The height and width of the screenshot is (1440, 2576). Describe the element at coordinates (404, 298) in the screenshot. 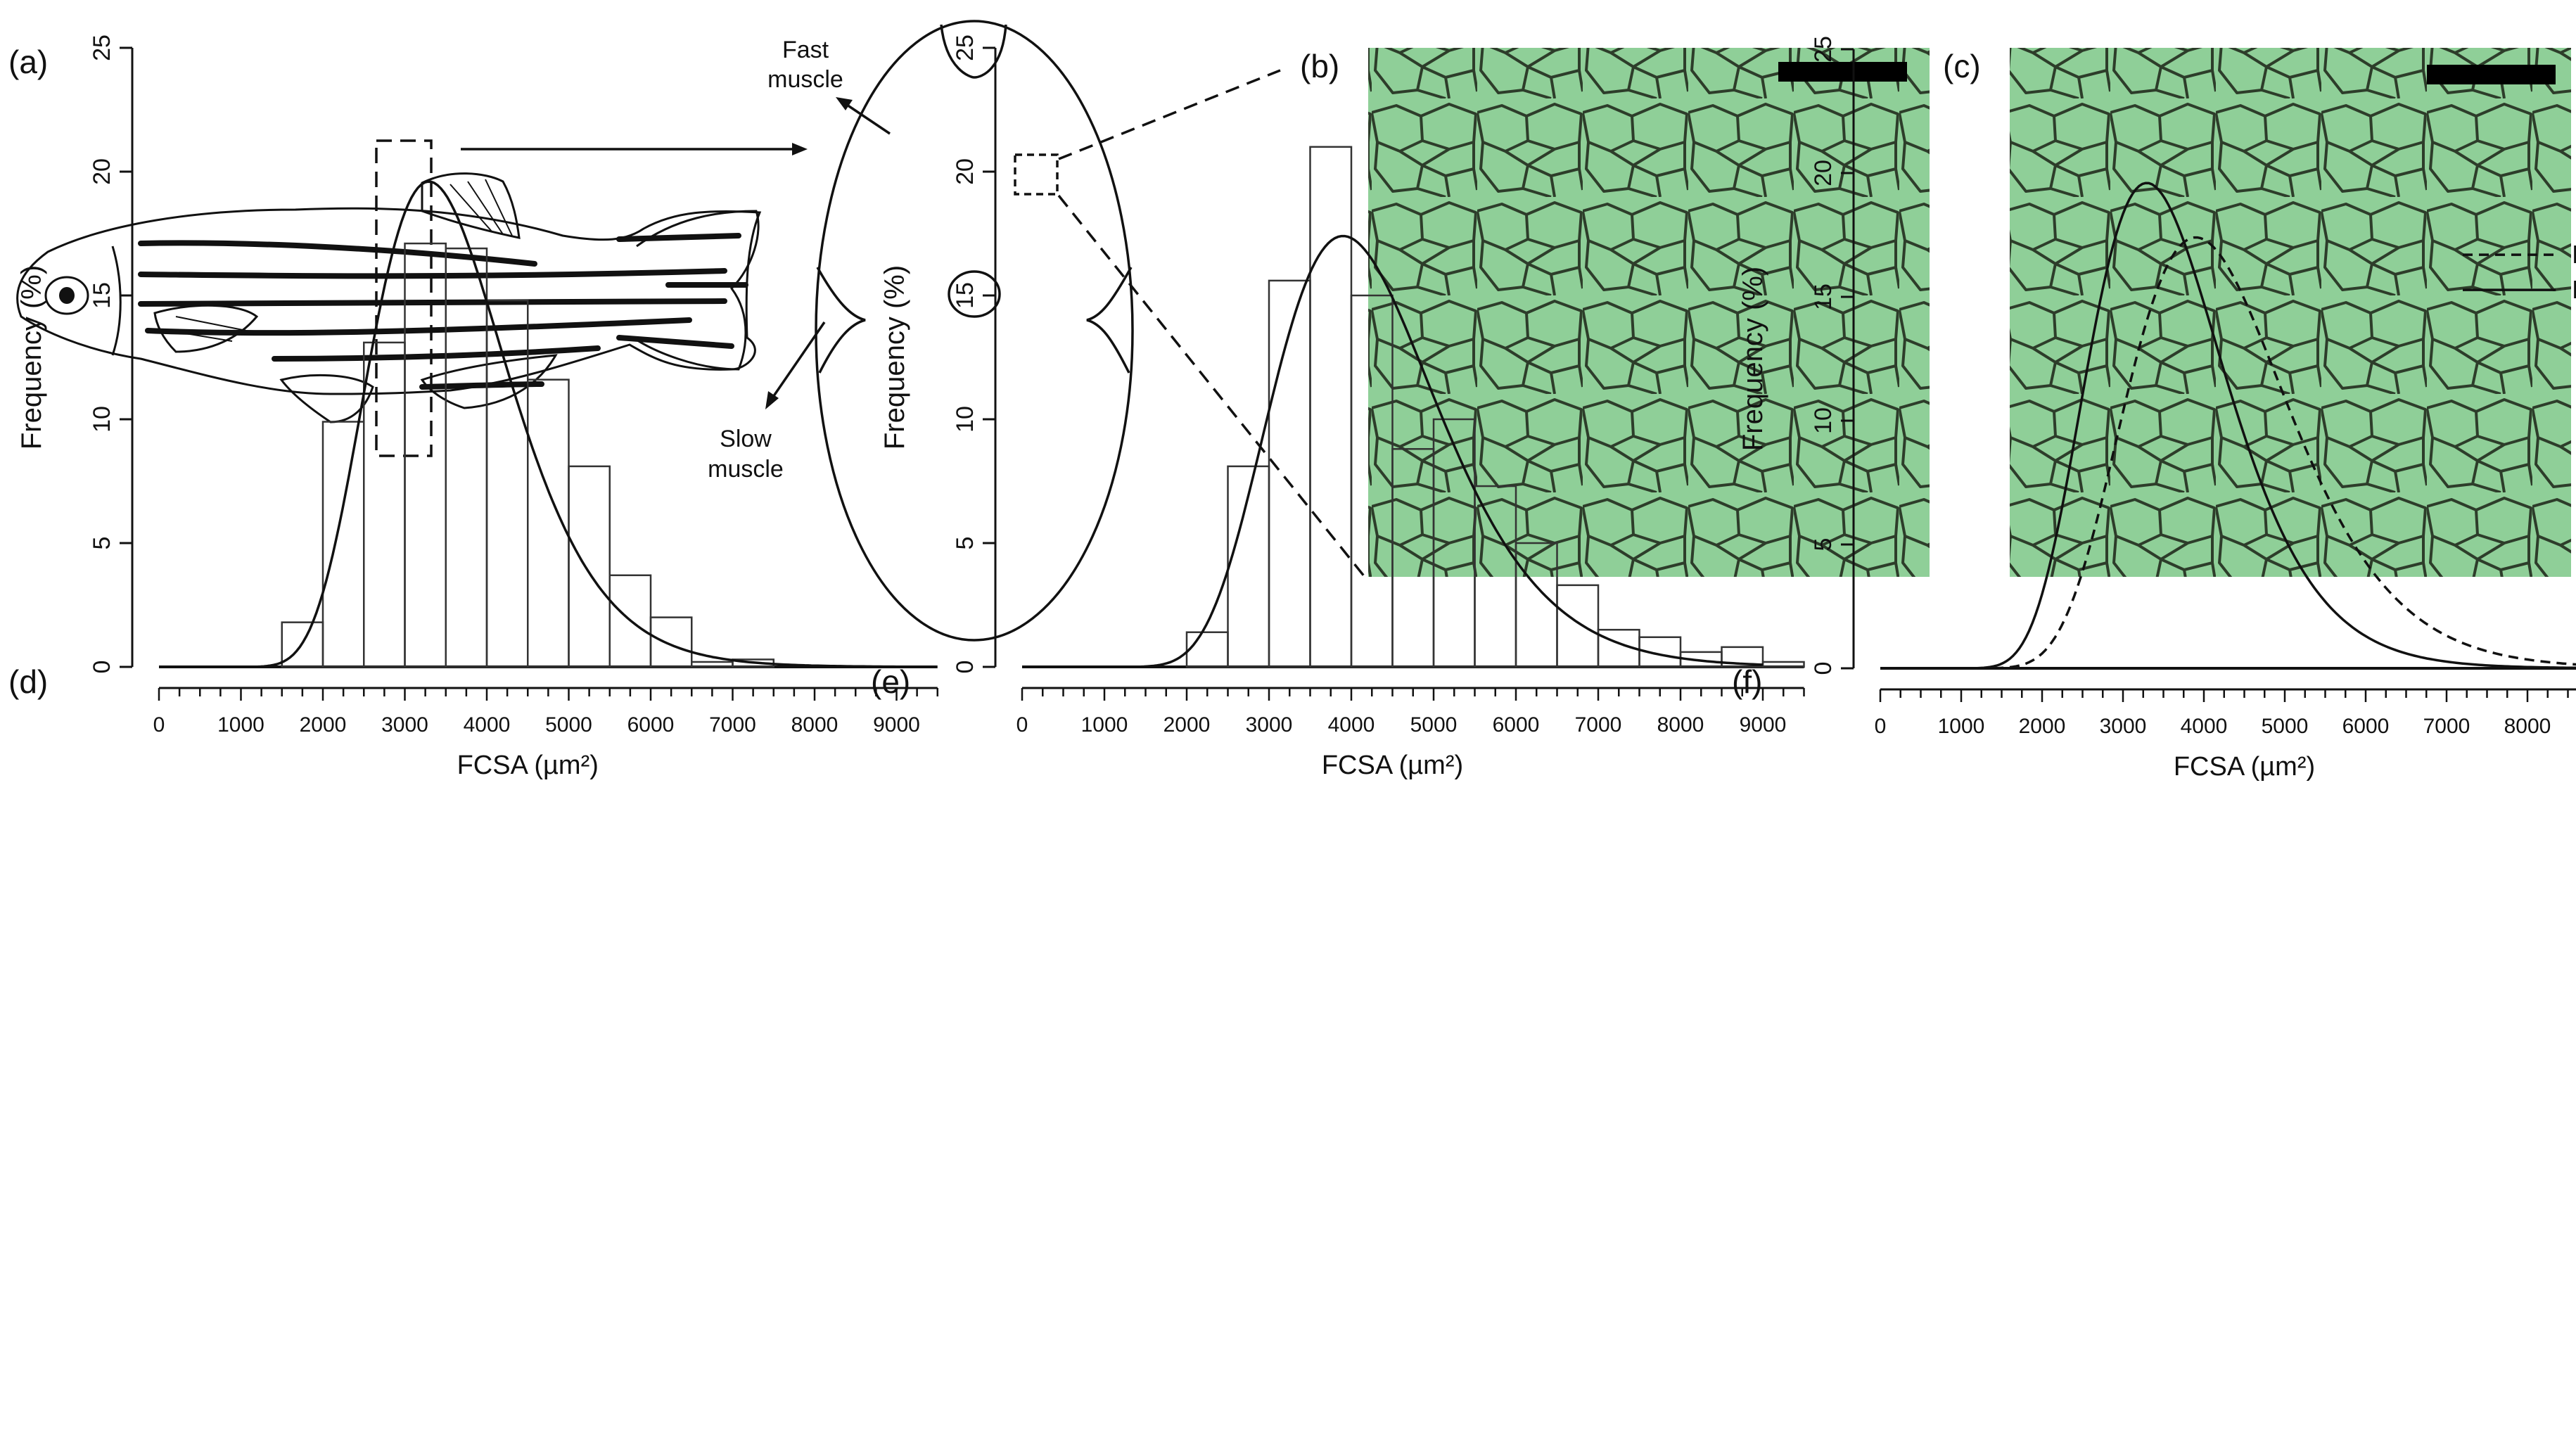

I see `section-box` at that location.